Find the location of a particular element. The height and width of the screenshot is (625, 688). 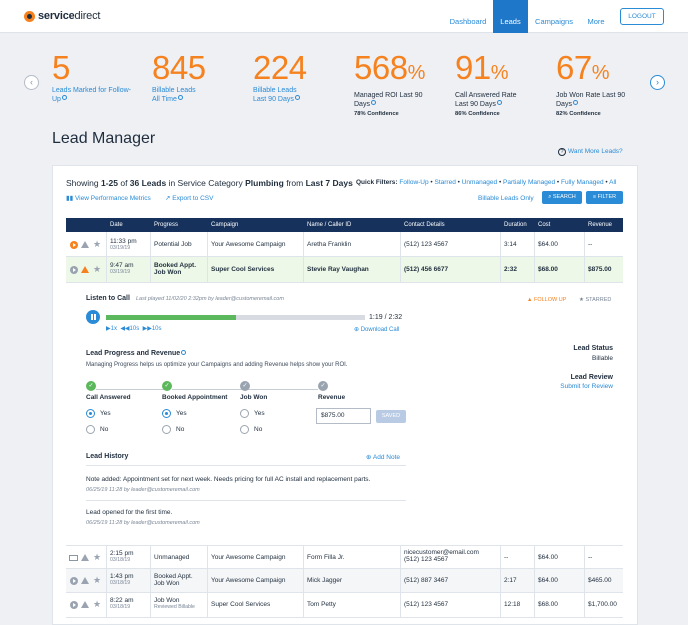

stat-billable-90-days: 224 Billable Leads Last 90 Days is located at coordinates (280, 76).